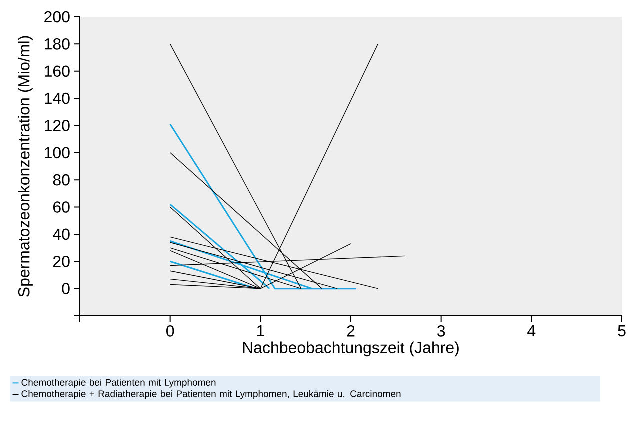 The height and width of the screenshot is (427, 634). I want to click on x-tick-label: 3, so click(441, 331).